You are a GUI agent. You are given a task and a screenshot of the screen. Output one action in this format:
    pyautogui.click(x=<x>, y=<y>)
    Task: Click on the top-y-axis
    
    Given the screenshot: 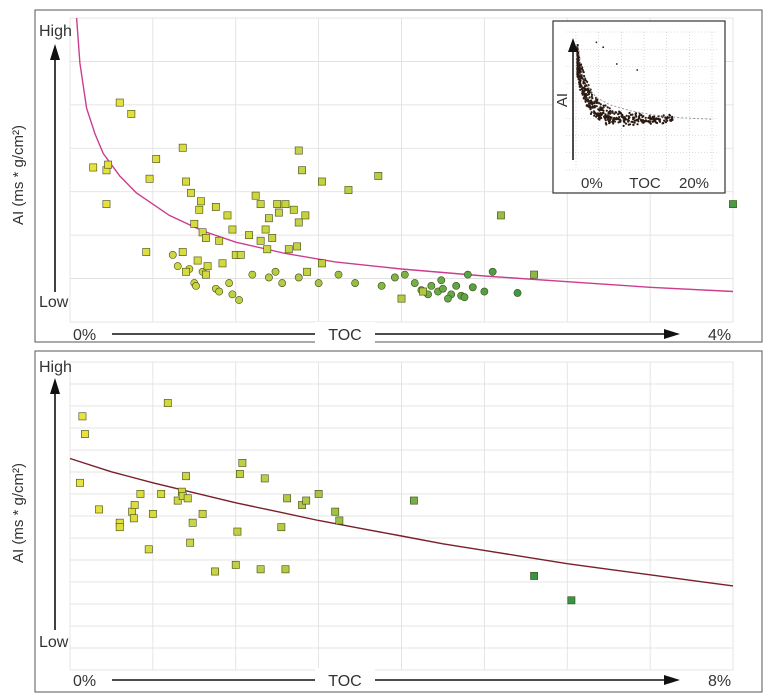 What is the action you would take?
    pyautogui.click(x=55, y=168)
    